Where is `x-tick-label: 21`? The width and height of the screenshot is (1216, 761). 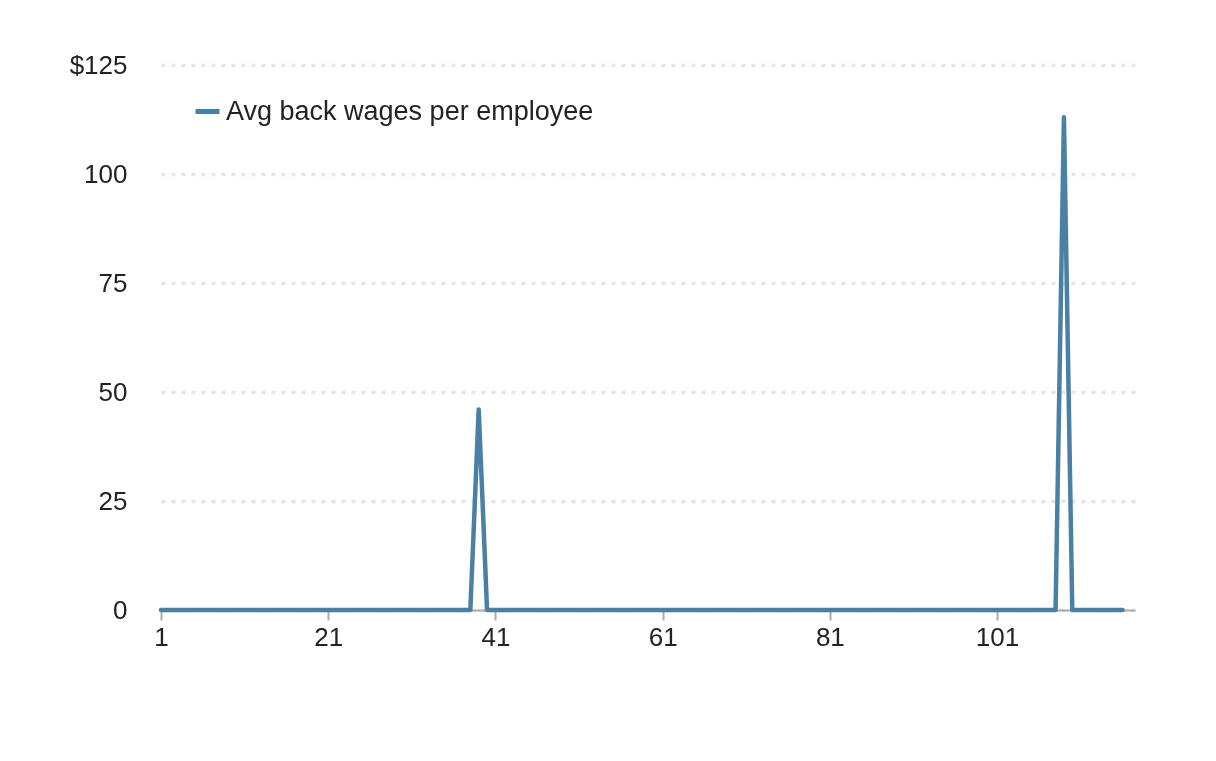
x-tick-label: 21 is located at coordinates (329, 636).